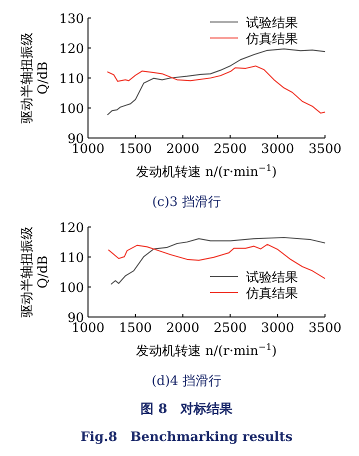 Image resolution: width=359 pixels, height=456 pixels. Describe the element at coordinates (186, 437) in the screenshot. I see `caption: Fig.8 Benchmarking results` at that location.